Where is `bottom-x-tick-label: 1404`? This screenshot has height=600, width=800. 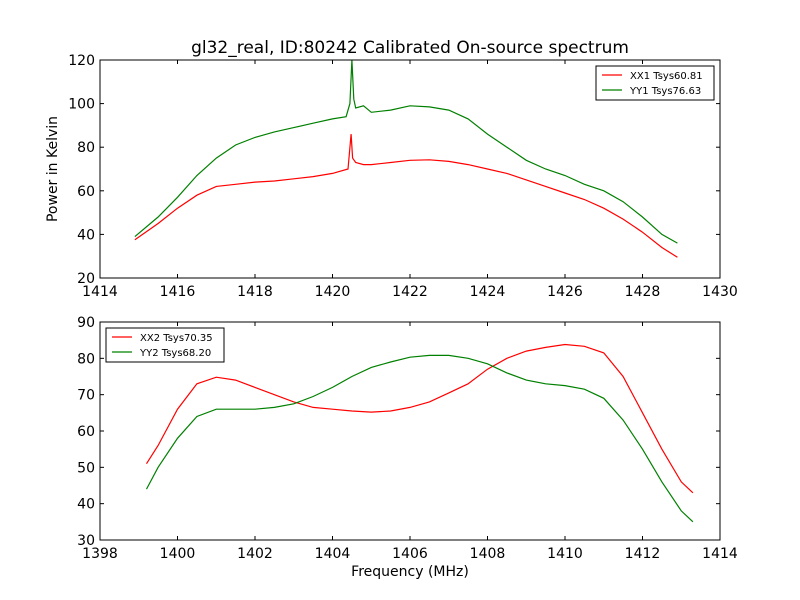 bottom-x-tick-label: 1404 is located at coordinates (333, 554).